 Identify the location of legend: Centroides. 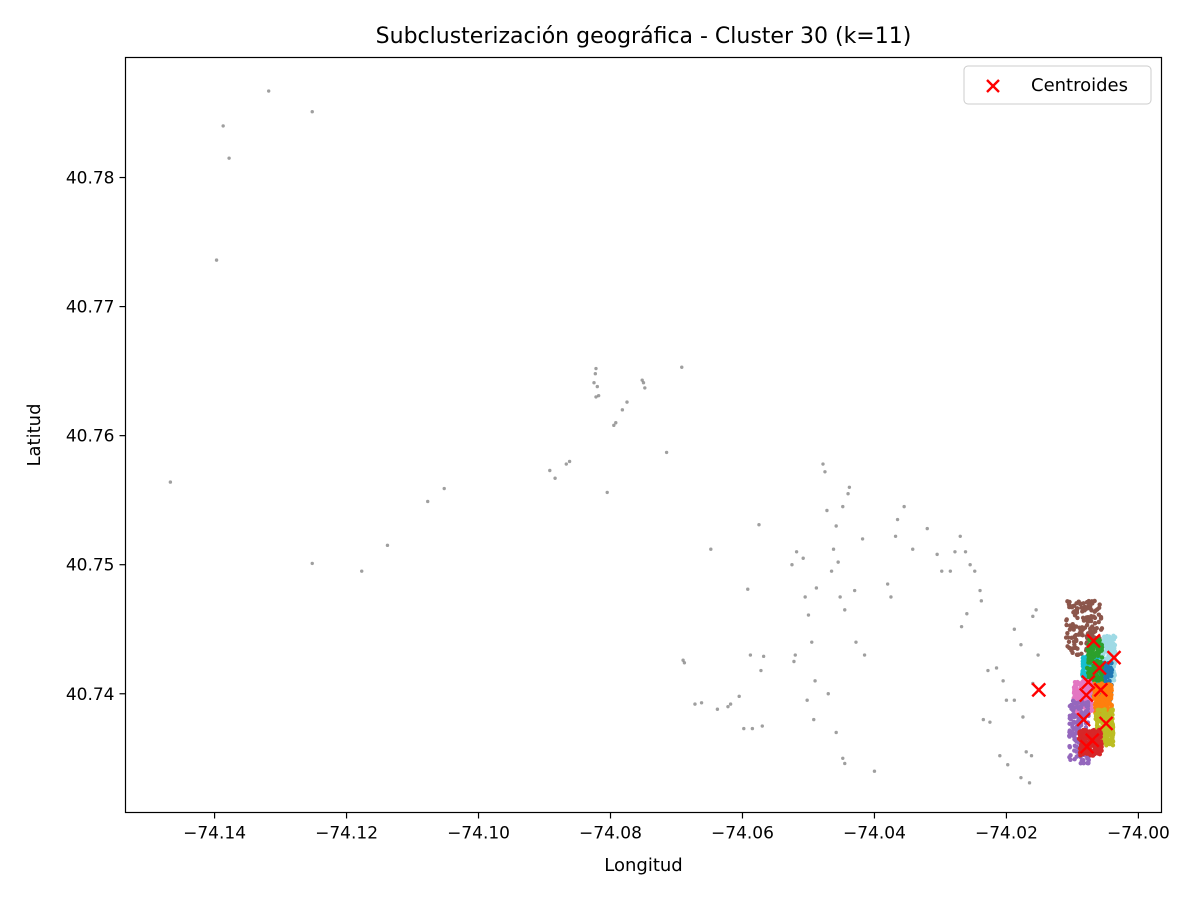
(1057, 85).